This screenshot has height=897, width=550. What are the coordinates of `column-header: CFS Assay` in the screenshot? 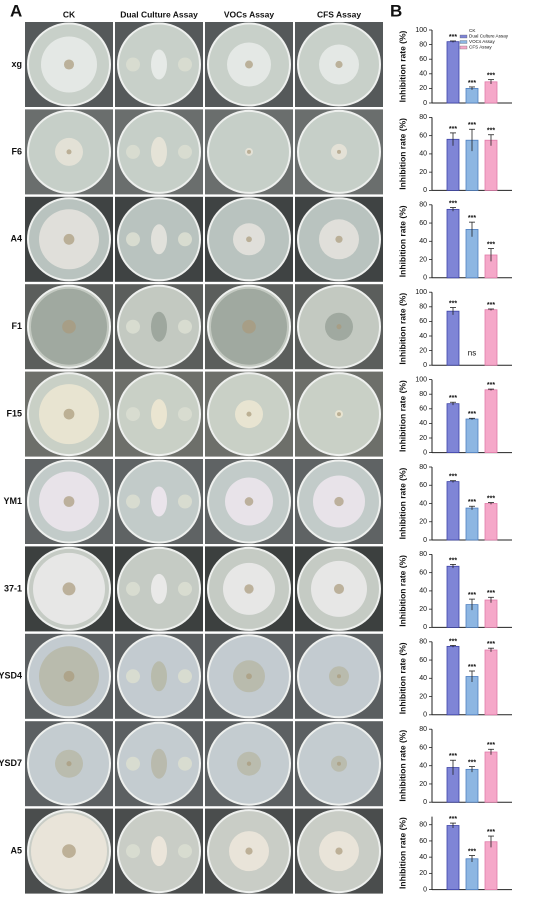 It's located at (339, 14).